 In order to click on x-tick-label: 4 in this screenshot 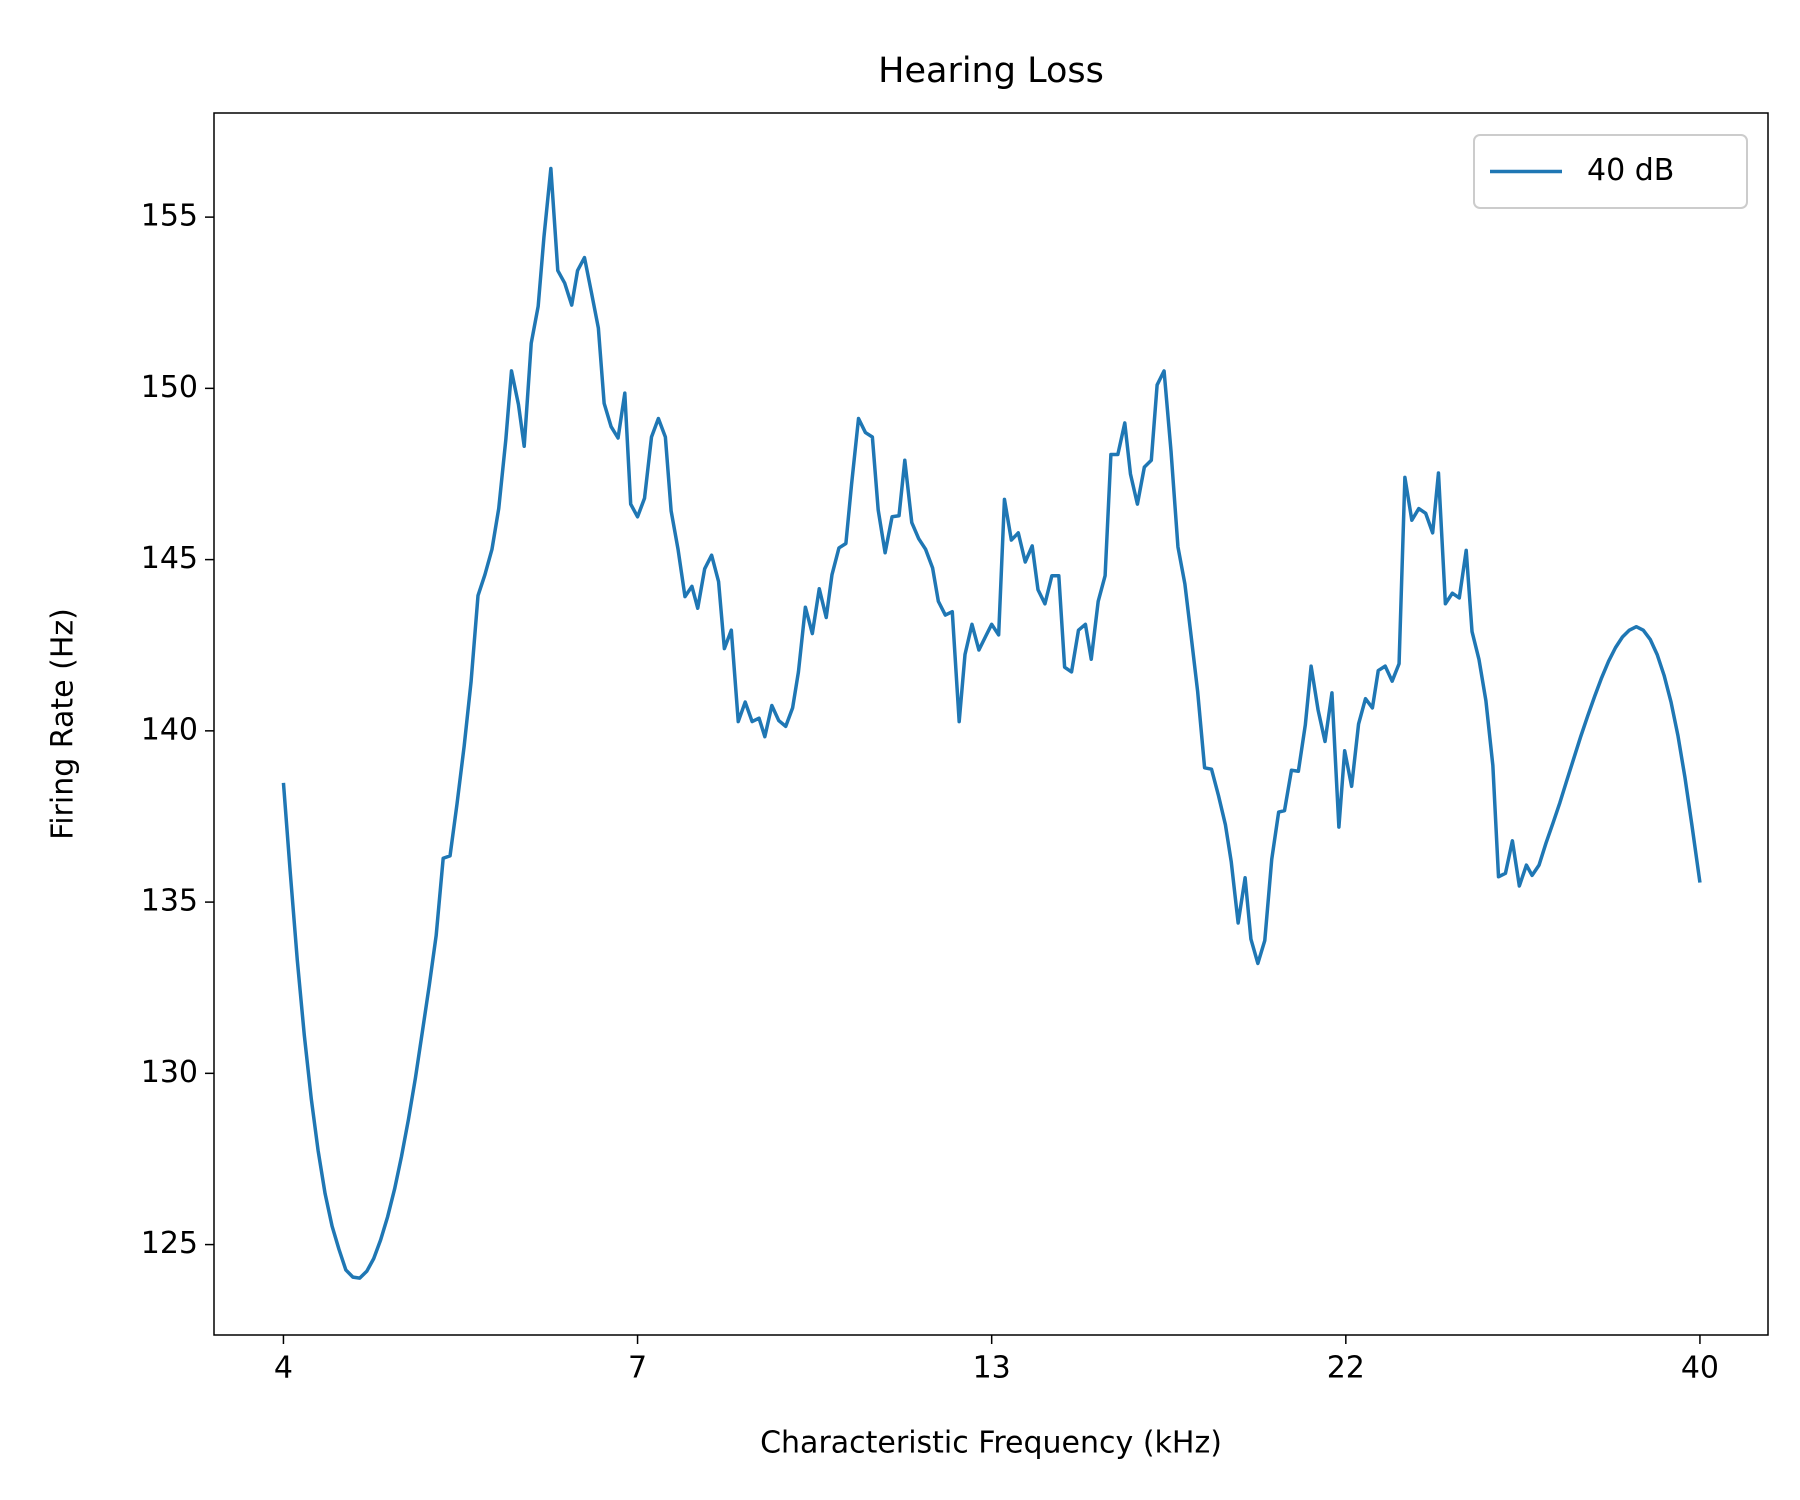, I will do `click(283, 1368)`.